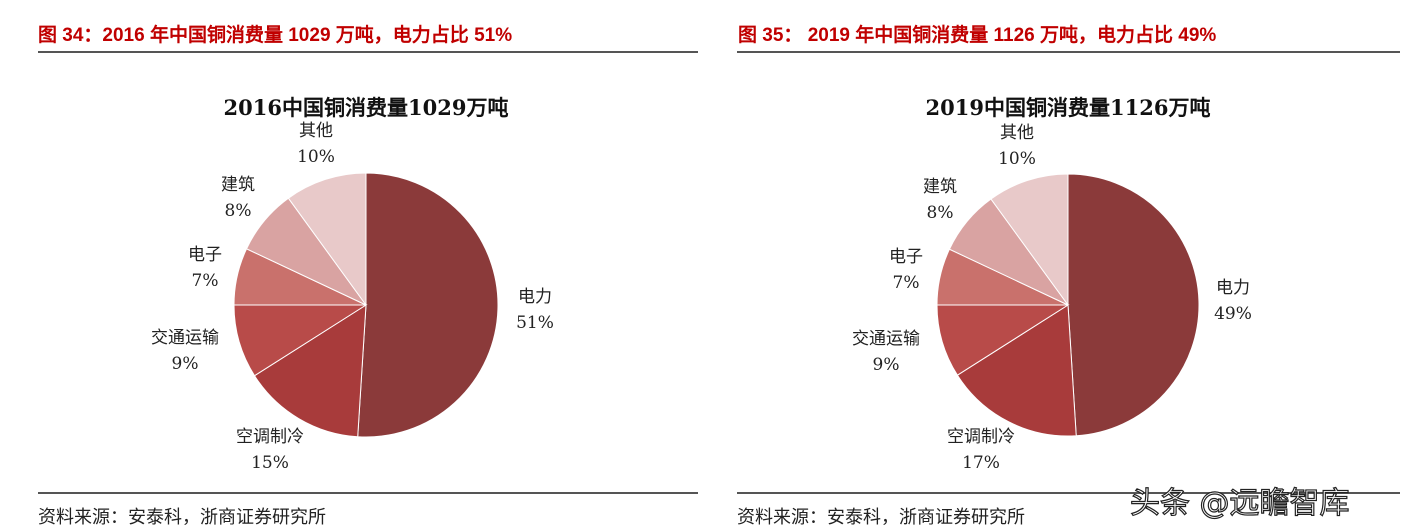 The width and height of the screenshot is (1417, 532). What do you see at coordinates (366, 107) in the screenshot?
I see `chart-1-title: 2016中国铜消费量1029万吨` at bounding box center [366, 107].